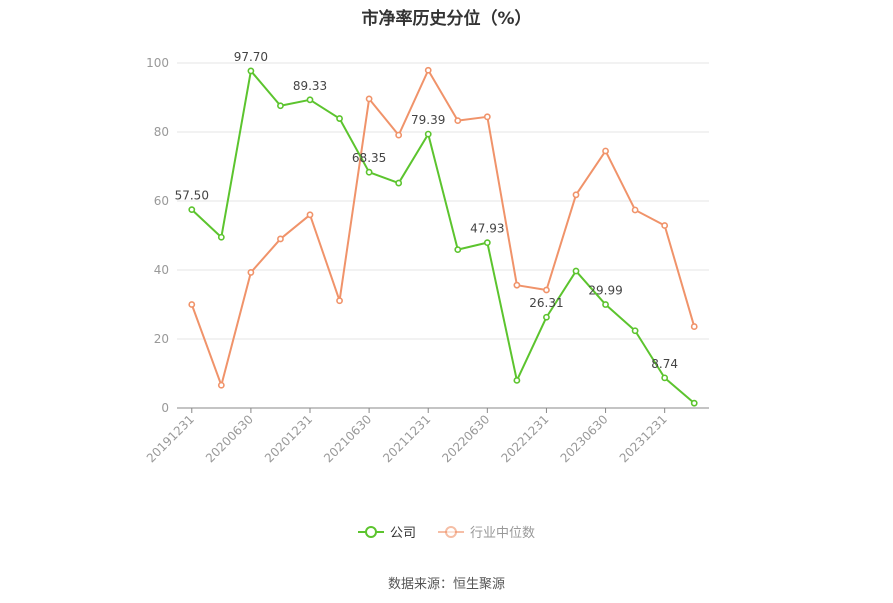 The image size is (893, 603). I want to click on legend-swatch-company, so click(370, 532).